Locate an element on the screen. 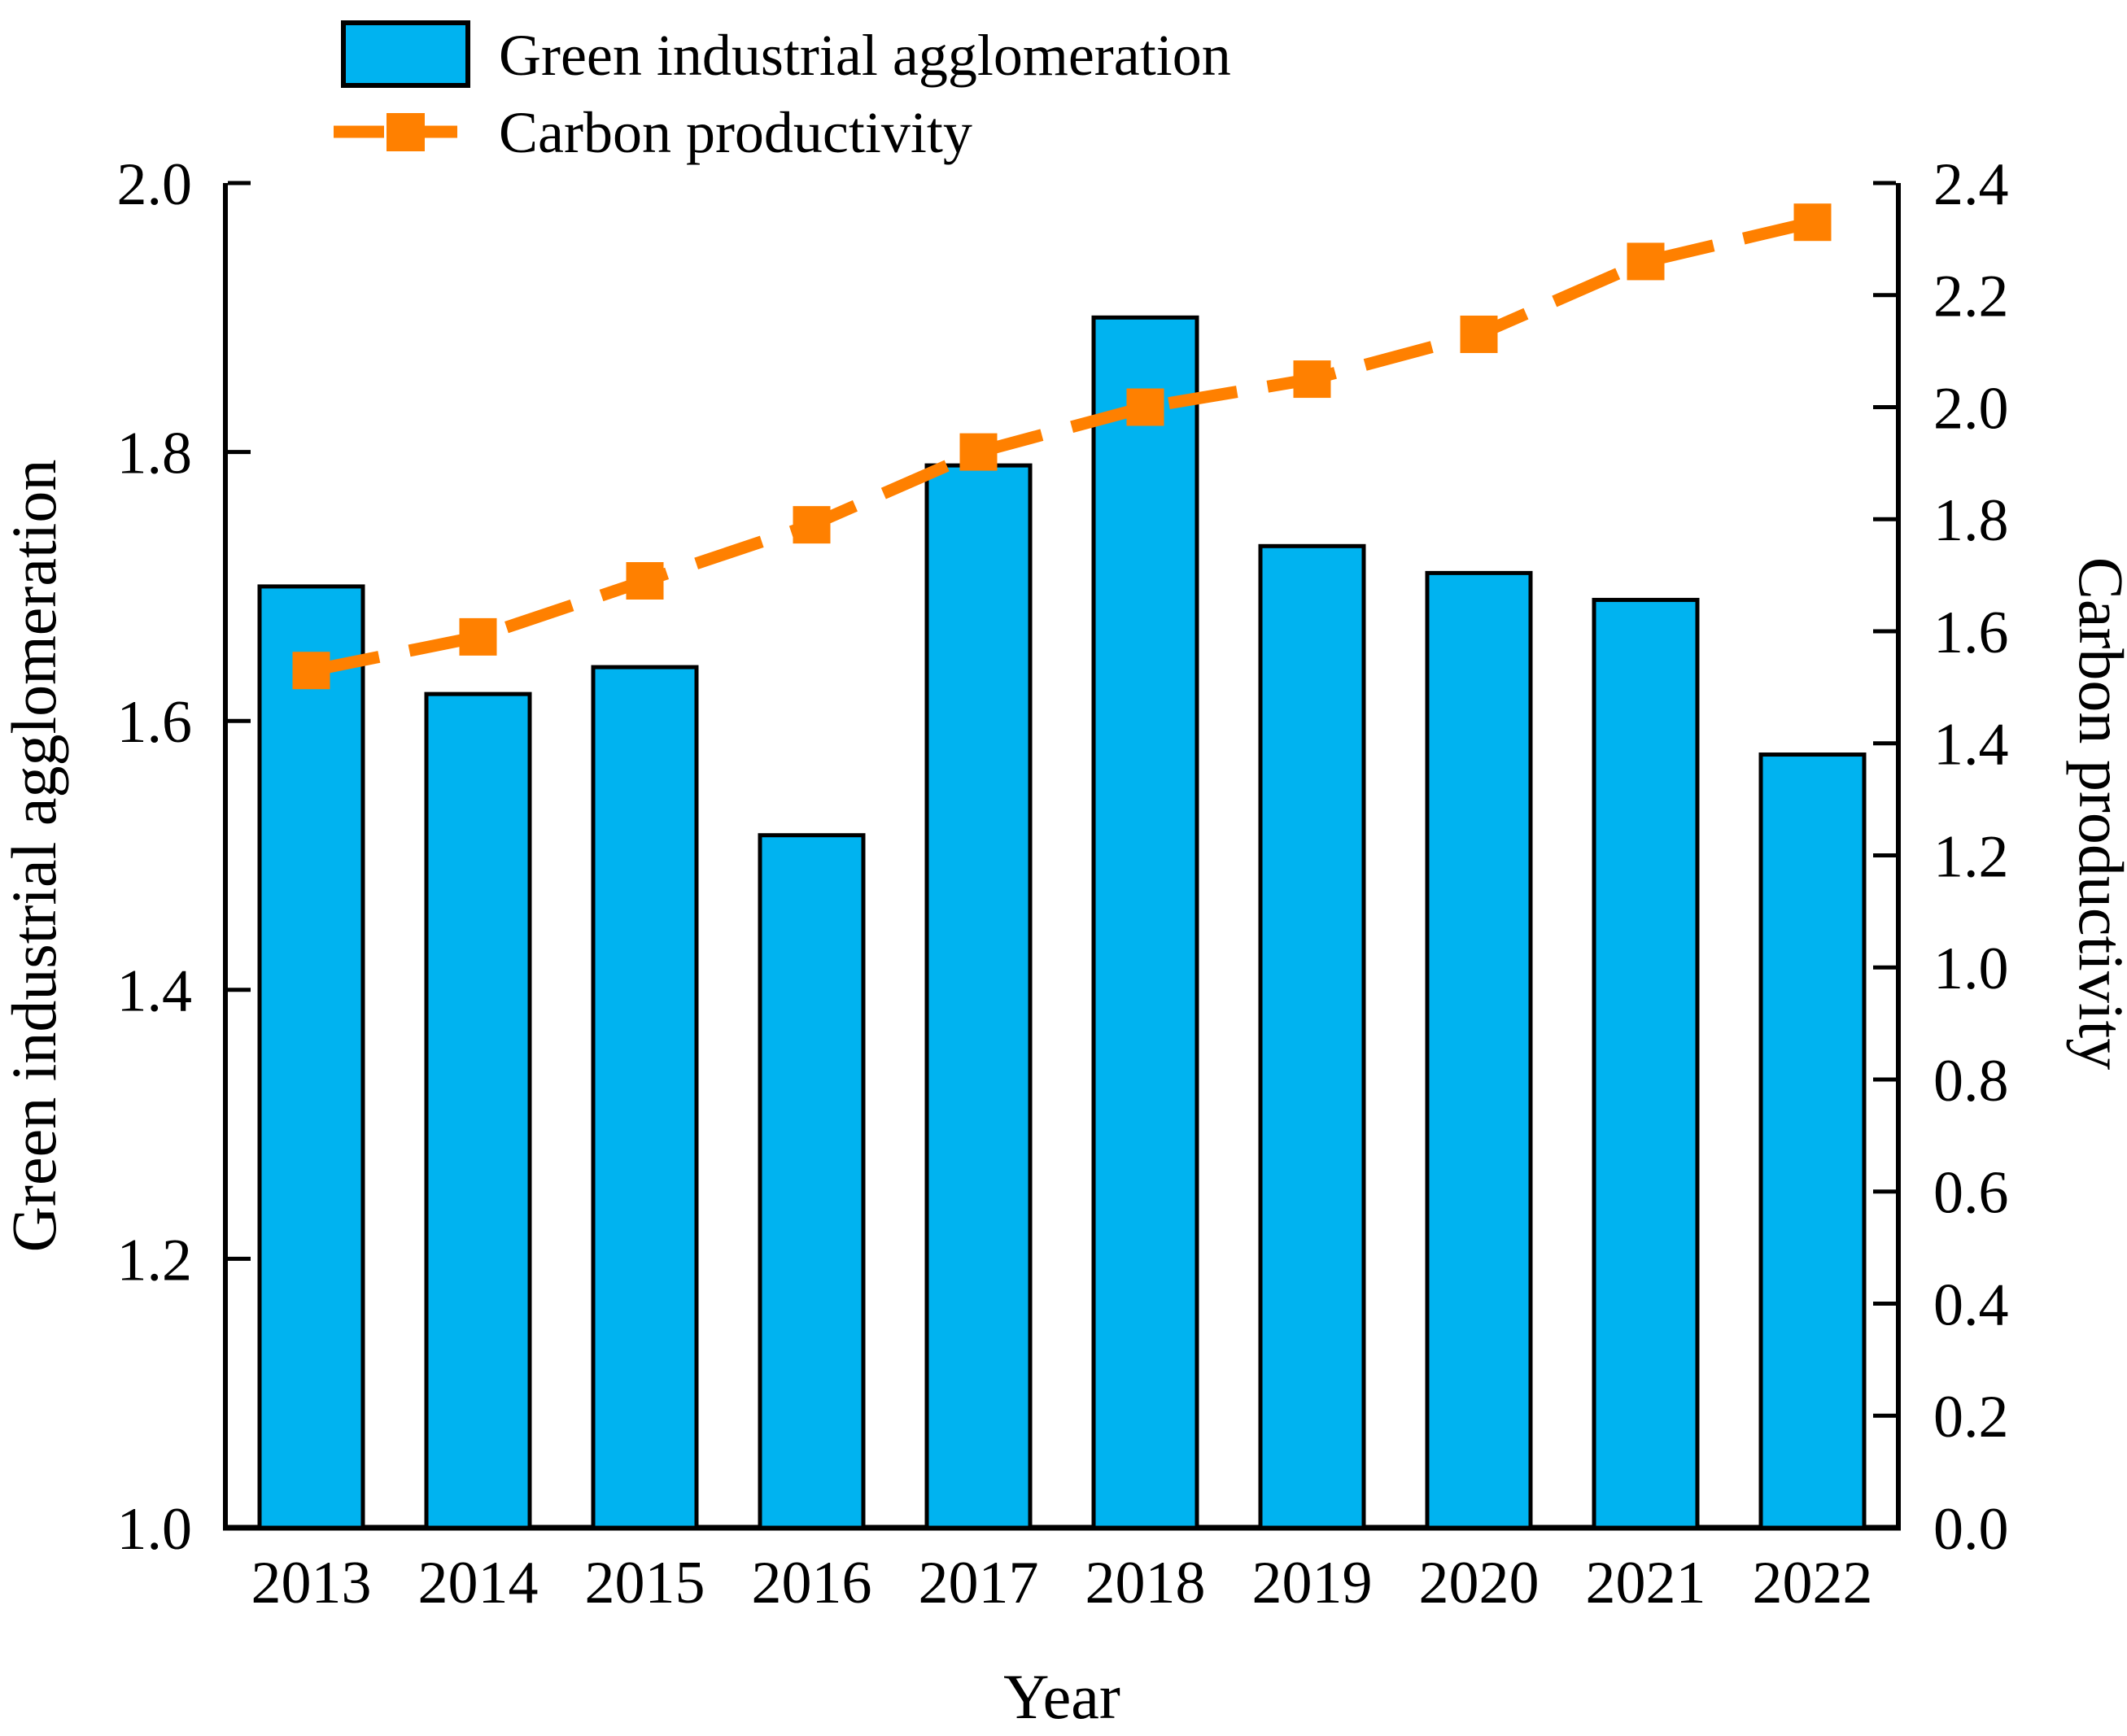 This screenshot has width=2127, height=1736. bar-2019 is located at coordinates (1312, 1036).